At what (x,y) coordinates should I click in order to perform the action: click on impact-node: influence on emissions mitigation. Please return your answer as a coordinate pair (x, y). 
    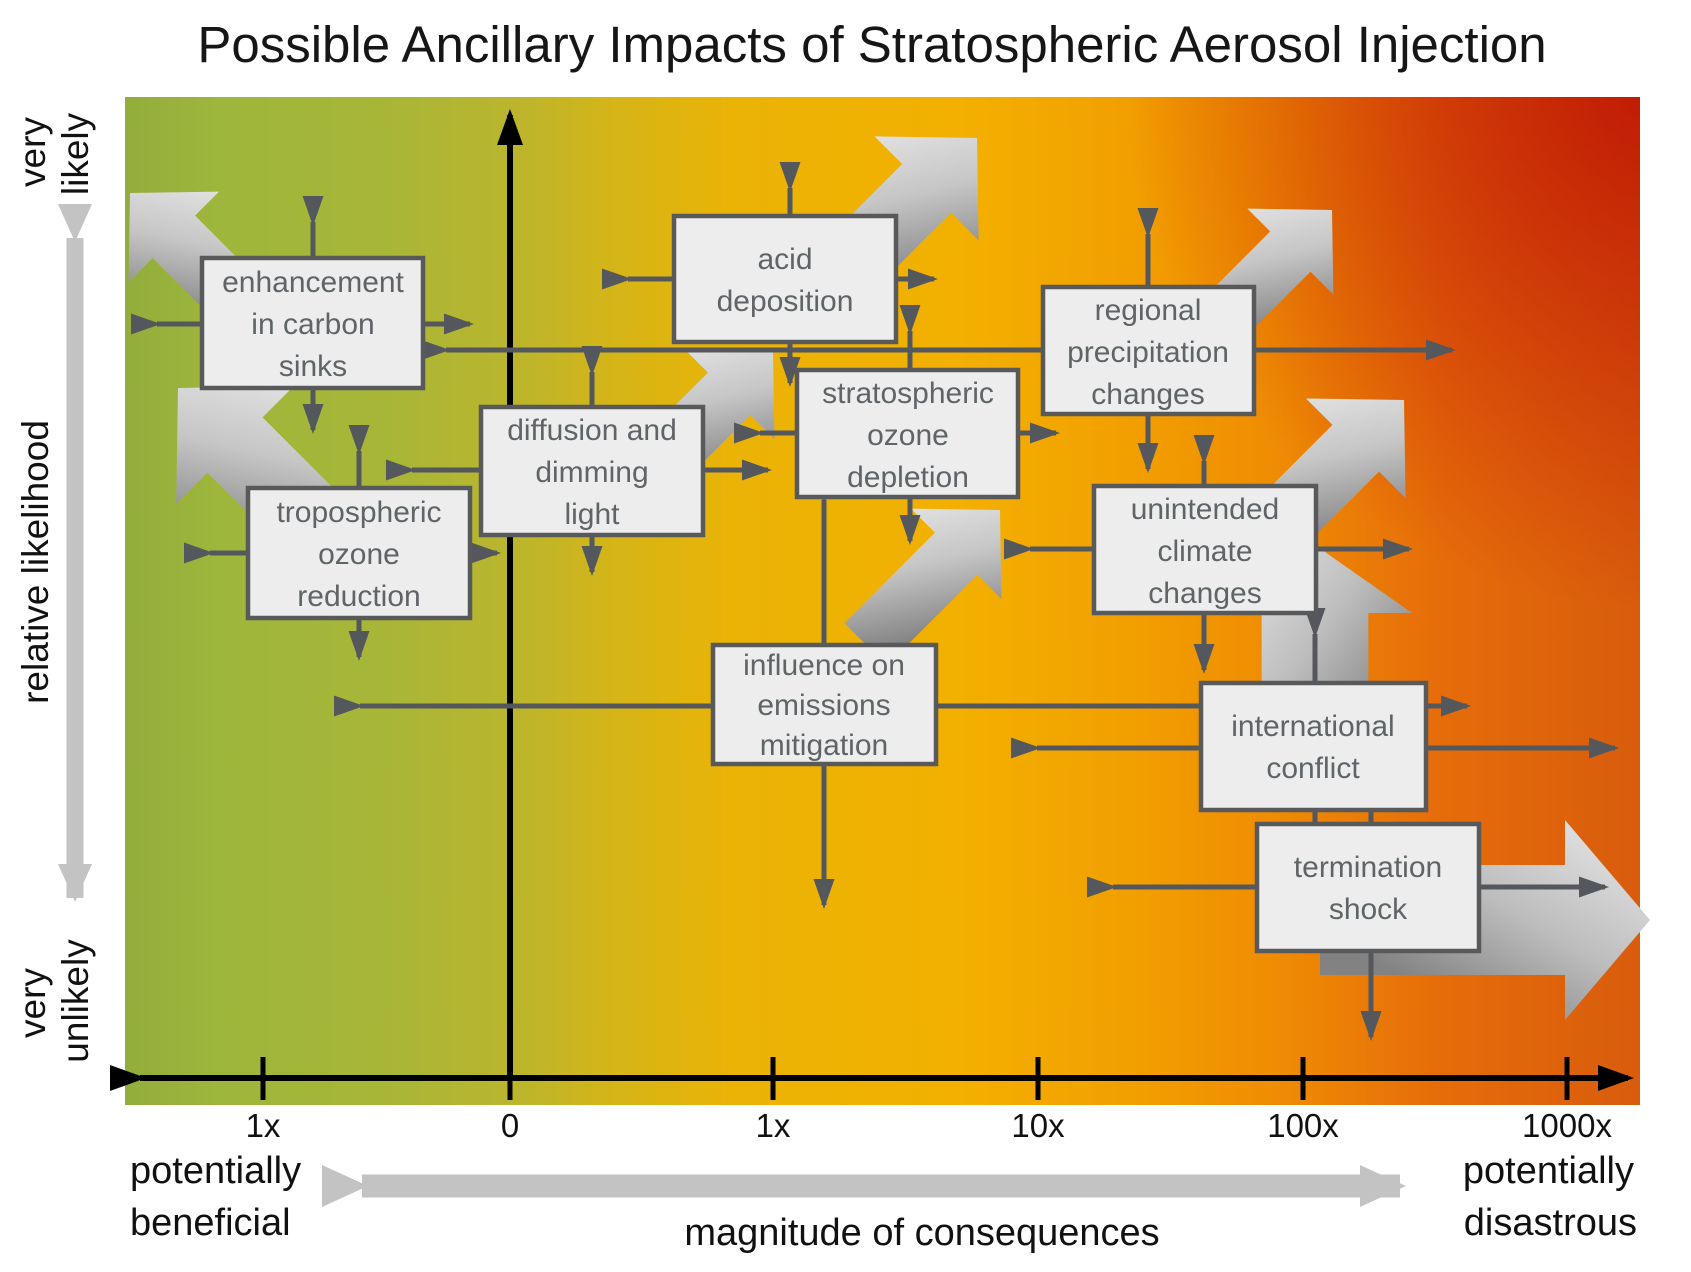
    Looking at the image, I should click on (824, 704).